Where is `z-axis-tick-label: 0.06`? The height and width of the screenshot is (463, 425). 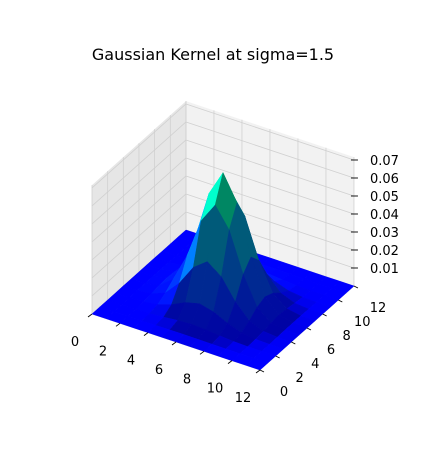
z-axis-tick-label: 0.06 is located at coordinates (384, 179).